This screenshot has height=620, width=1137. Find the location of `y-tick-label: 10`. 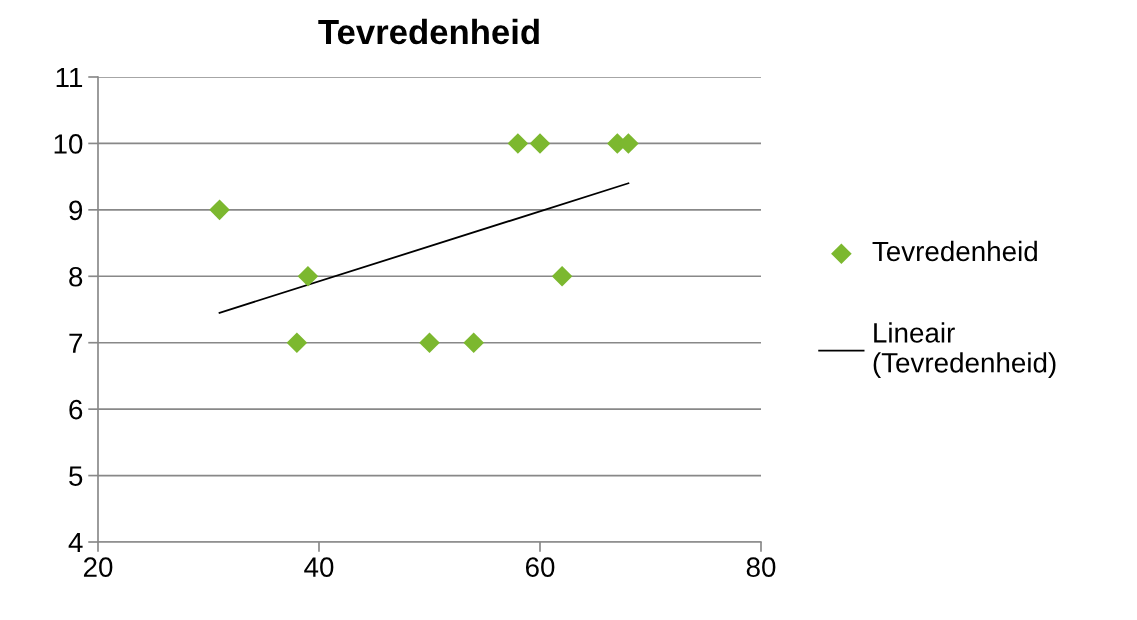

y-tick-label: 10 is located at coordinates (68, 144).